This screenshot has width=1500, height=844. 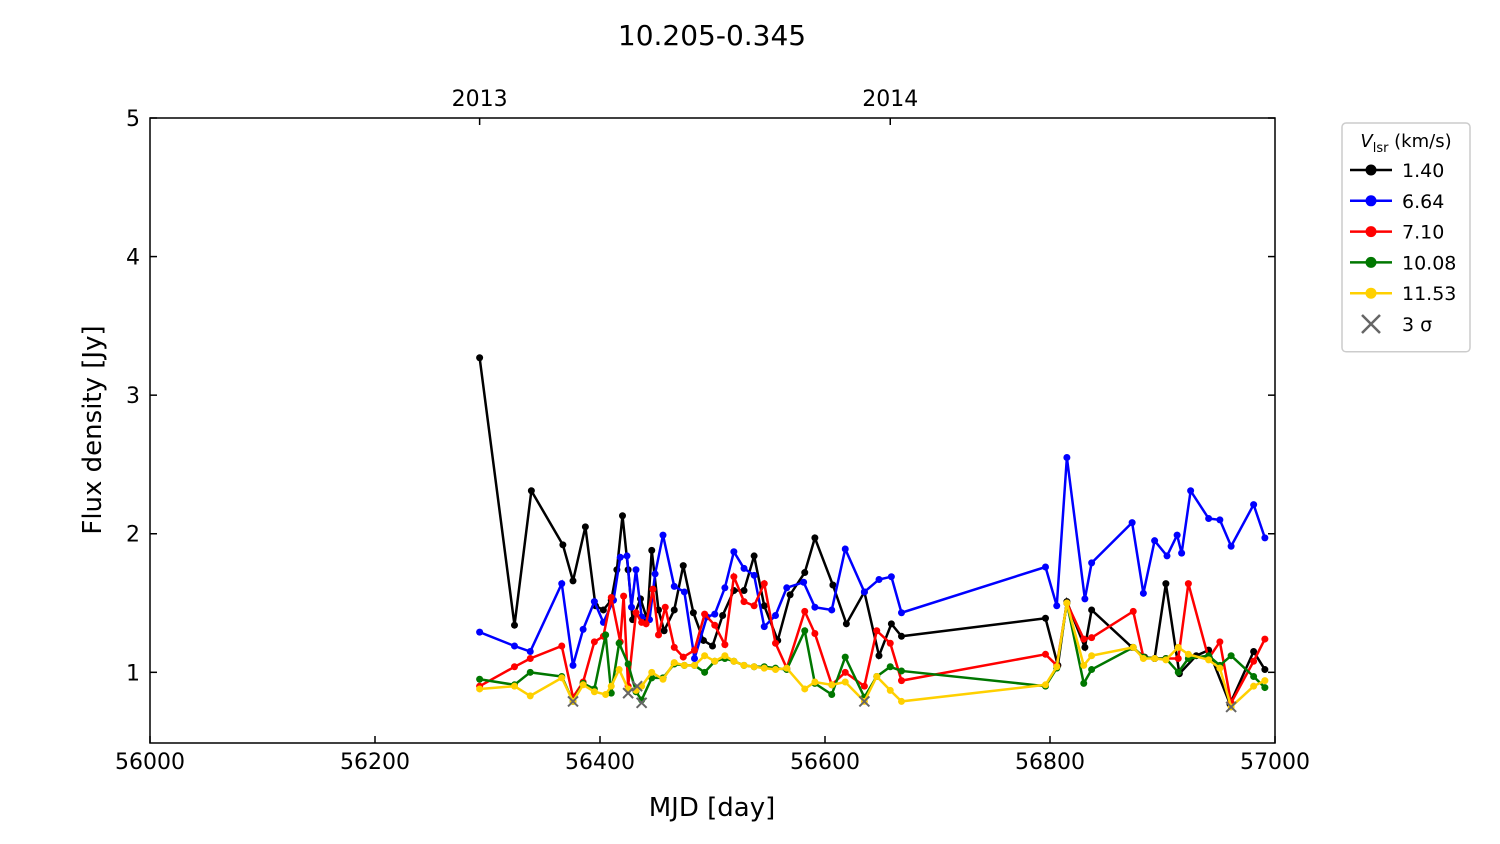 What do you see at coordinates (150, 762) in the screenshot?
I see `x-tick-label: 56000` at bounding box center [150, 762].